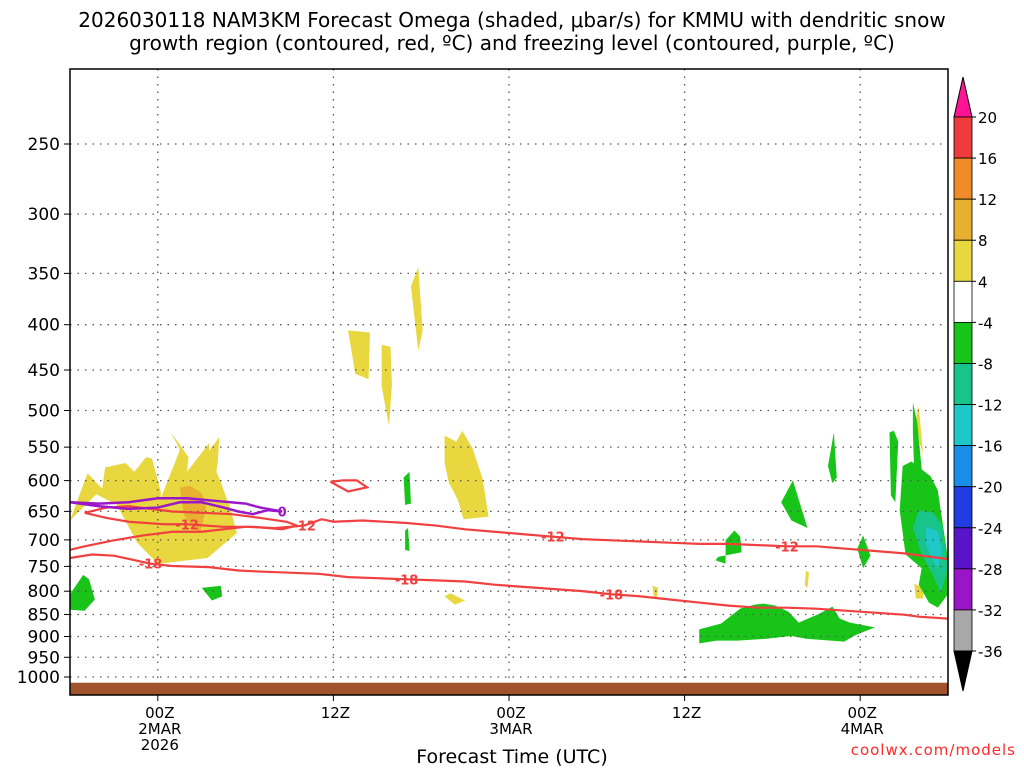  What do you see at coordinates (44, 448) in the screenshot?
I see `y-tick-label-550: 550` at bounding box center [44, 448].